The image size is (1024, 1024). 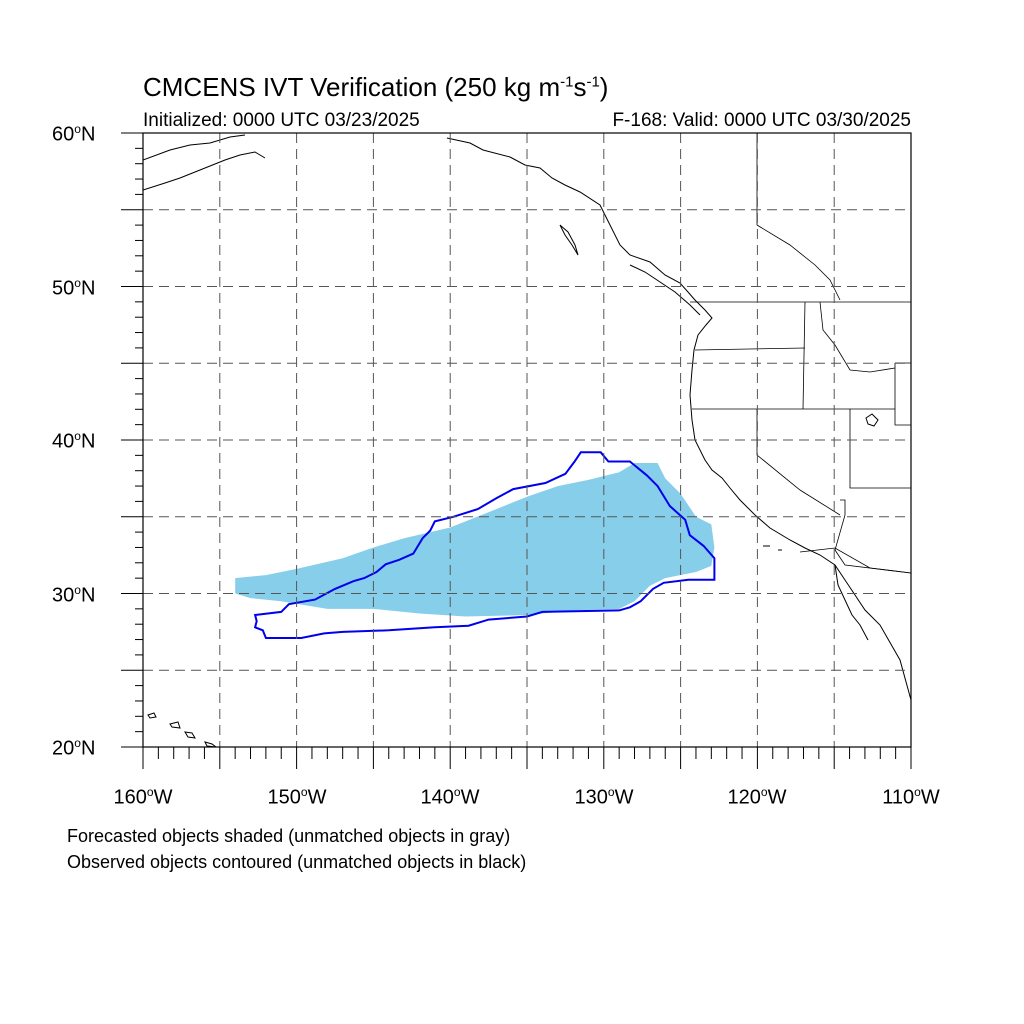 I want to click on y-tick-label-50n: 50oN, so click(x=74, y=288).